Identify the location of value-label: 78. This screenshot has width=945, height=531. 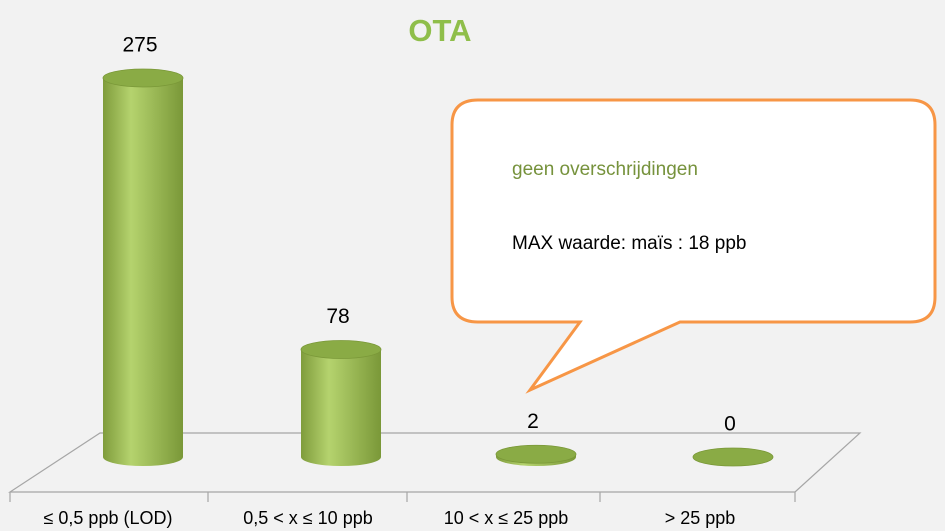
(337, 316).